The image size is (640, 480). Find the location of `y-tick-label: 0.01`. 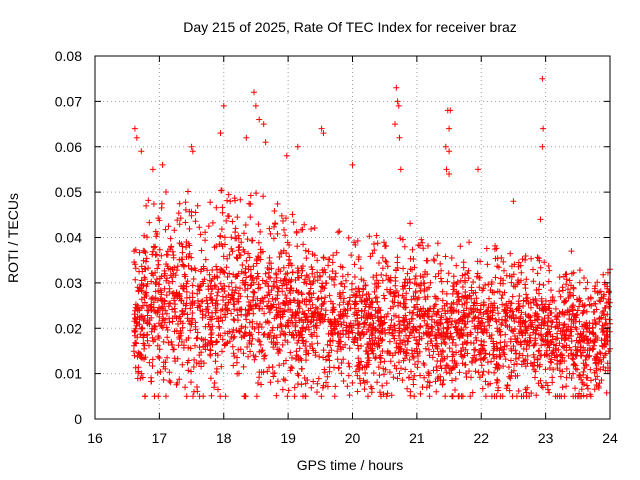

y-tick-label: 0.01 is located at coordinates (68, 374).